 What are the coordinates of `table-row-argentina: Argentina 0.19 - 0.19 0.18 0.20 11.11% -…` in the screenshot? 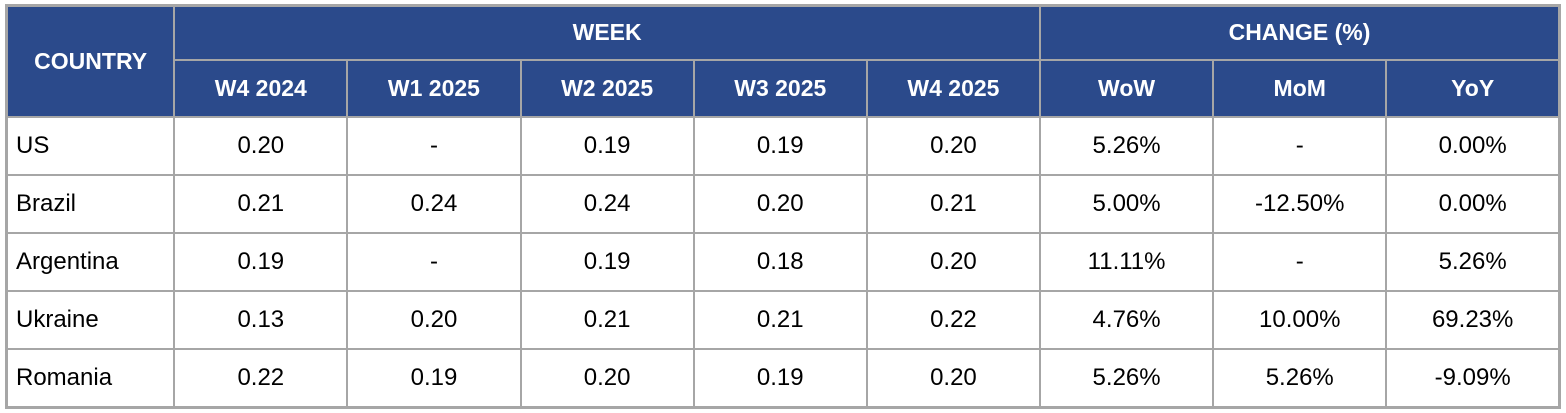 It's located at (783, 262).